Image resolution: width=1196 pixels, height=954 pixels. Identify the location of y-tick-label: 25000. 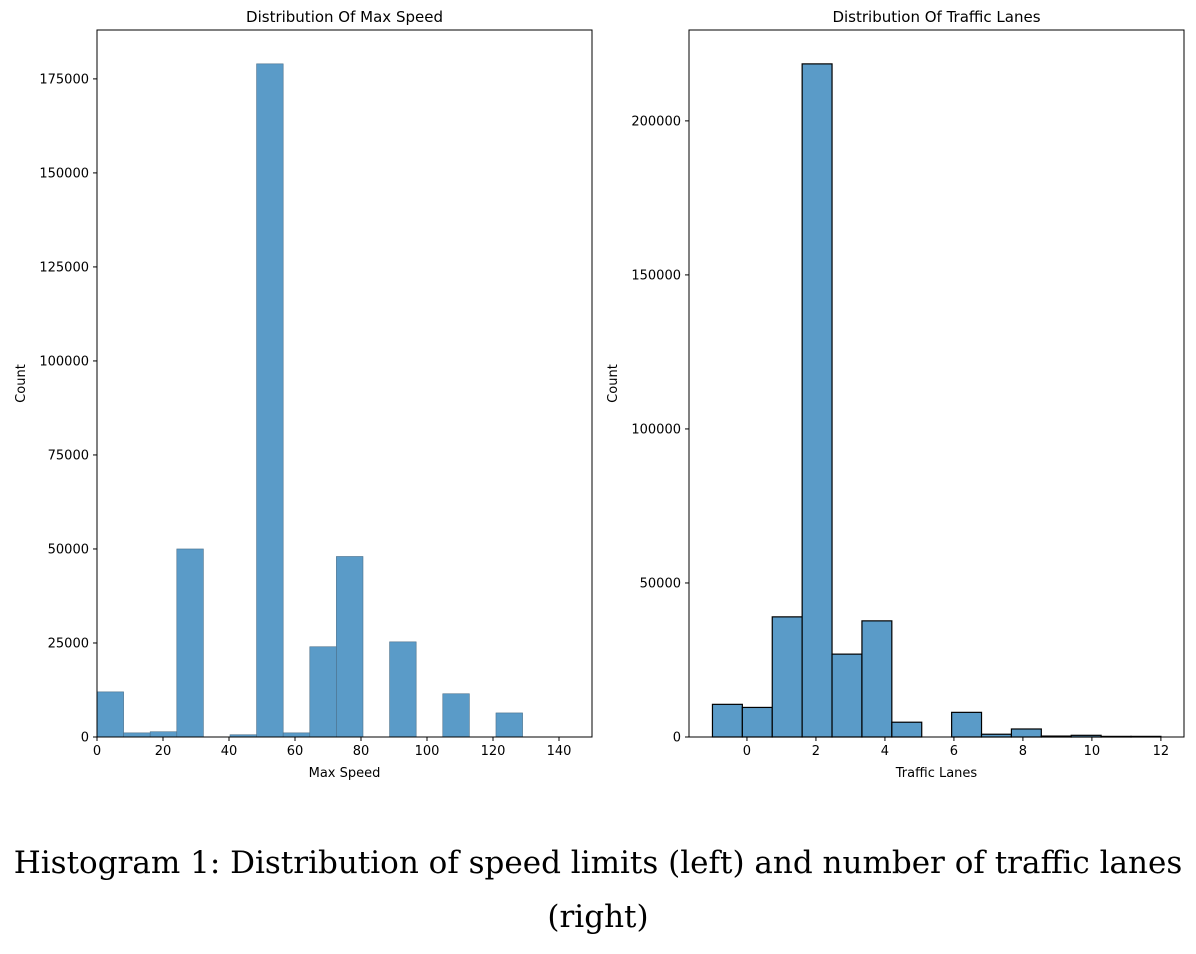
(68, 643).